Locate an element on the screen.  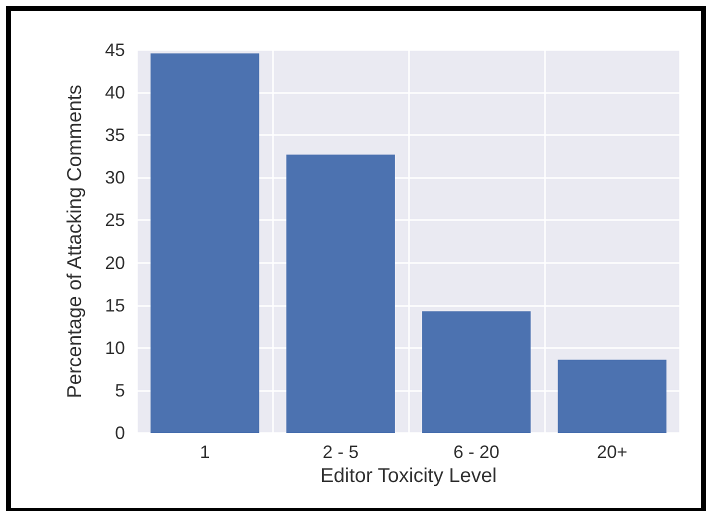
y-tick-label: 30 is located at coordinates (114, 178).